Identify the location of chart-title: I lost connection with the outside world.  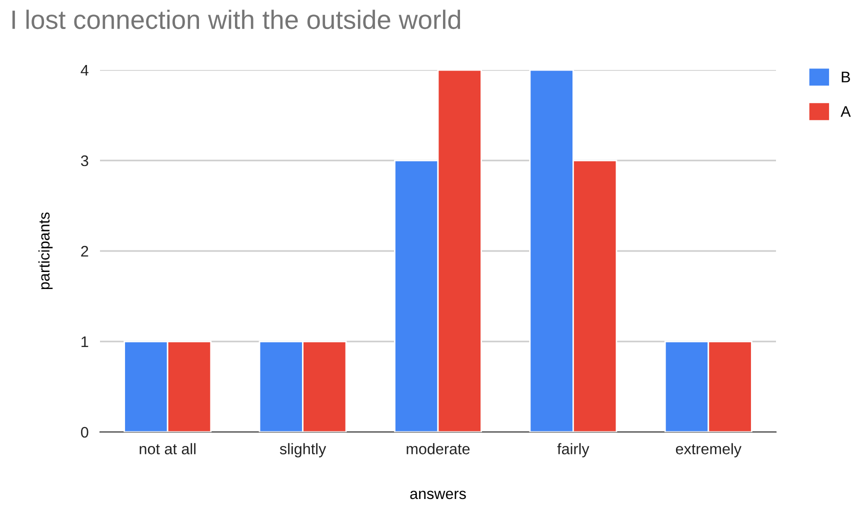
(236, 20).